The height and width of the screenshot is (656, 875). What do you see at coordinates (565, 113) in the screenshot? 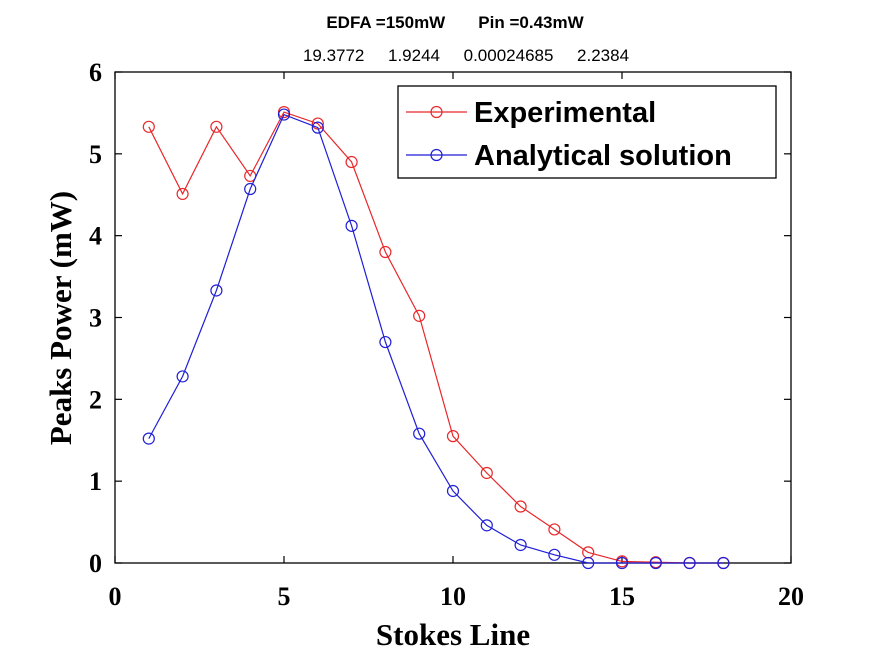
I see `legend-label: Experimental` at bounding box center [565, 113].